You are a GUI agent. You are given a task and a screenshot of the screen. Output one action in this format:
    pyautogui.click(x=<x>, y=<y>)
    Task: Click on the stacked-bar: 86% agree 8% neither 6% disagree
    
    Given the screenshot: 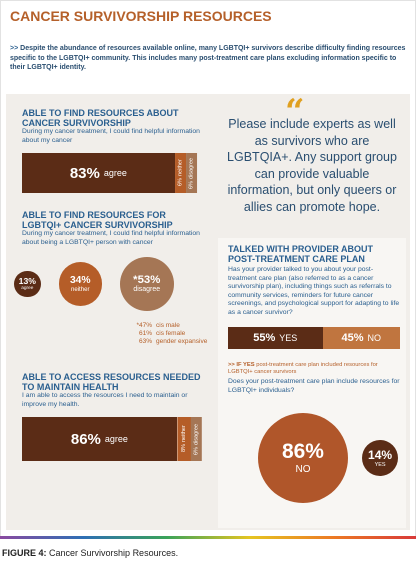 What is the action you would take?
    pyautogui.click(x=112, y=439)
    